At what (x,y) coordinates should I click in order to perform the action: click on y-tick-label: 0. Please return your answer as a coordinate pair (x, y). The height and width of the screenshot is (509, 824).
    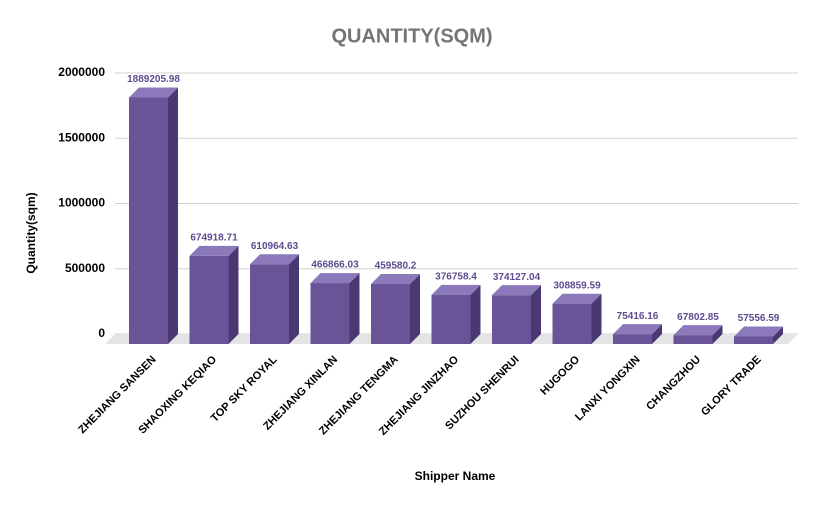
    Looking at the image, I should click on (101, 333).